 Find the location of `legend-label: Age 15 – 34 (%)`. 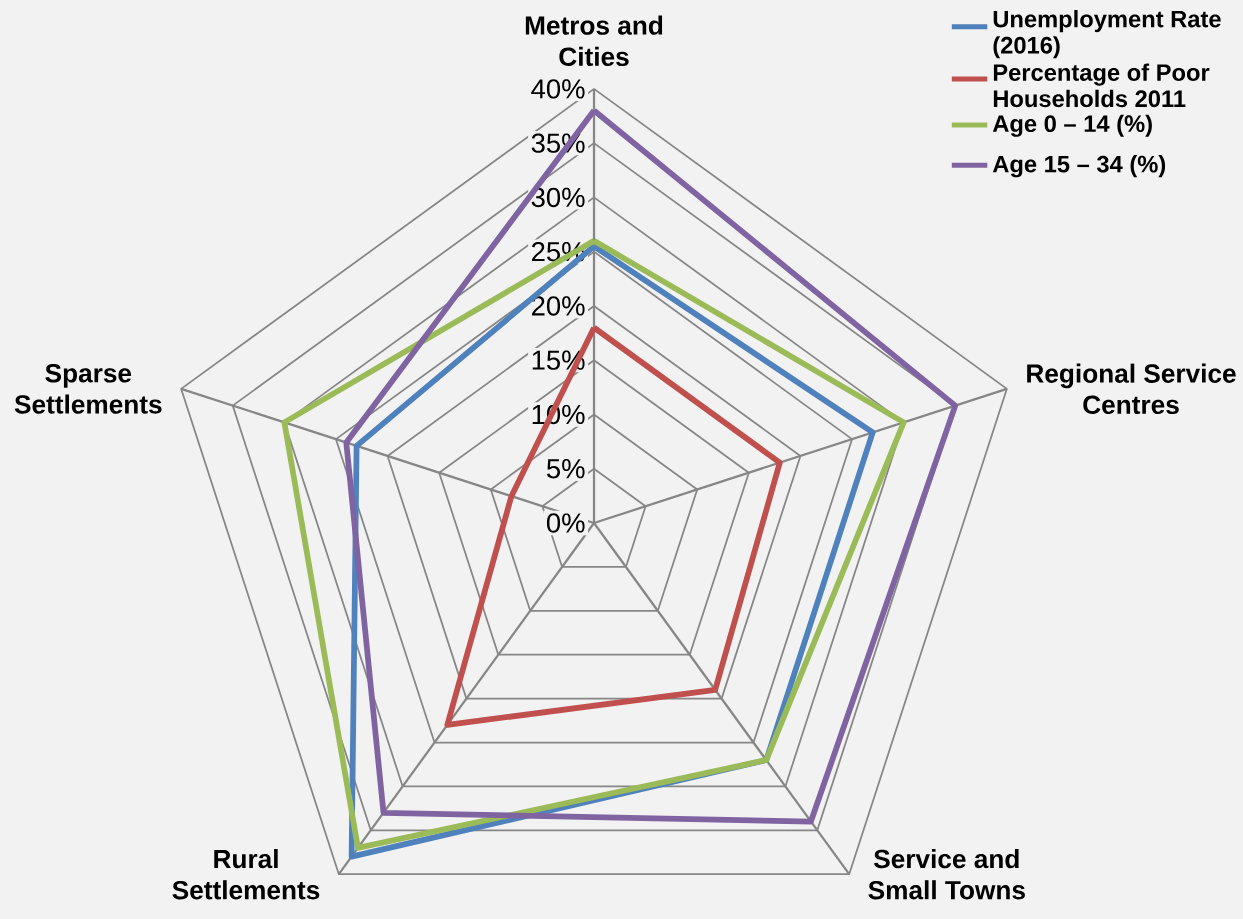

legend-label: Age 15 – 34 (%) is located at coordinates (1079, 166).